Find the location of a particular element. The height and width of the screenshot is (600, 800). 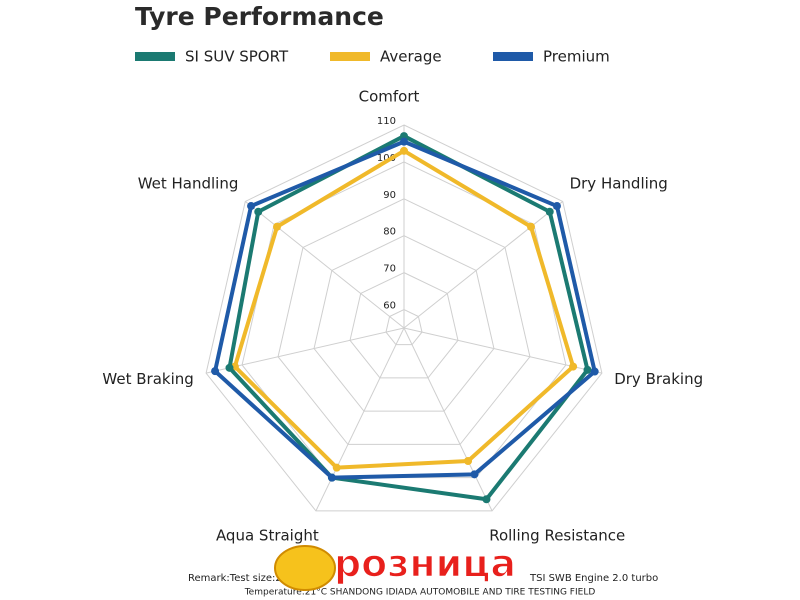

category-label: Dry Braking is located at coordinates (658, 379).